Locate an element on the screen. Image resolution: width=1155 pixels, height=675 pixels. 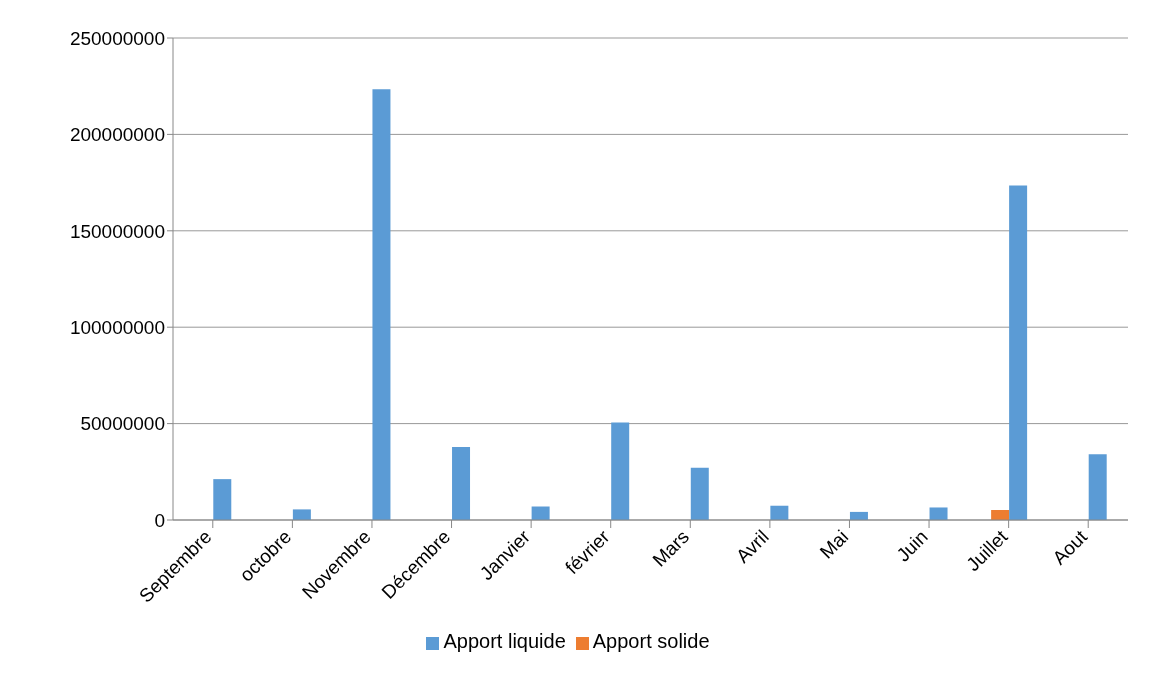
x-tick-label: Mai is located at coordinates (834, 544).